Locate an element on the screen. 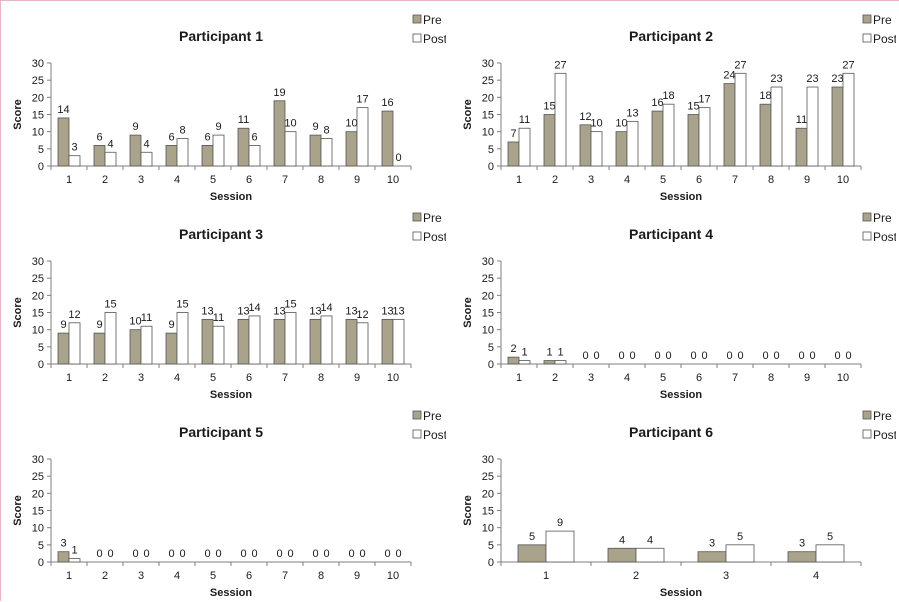 The width and height of the screenshot is (899, 602). x-tick-label: 10 is located at coordinates (843, 180).